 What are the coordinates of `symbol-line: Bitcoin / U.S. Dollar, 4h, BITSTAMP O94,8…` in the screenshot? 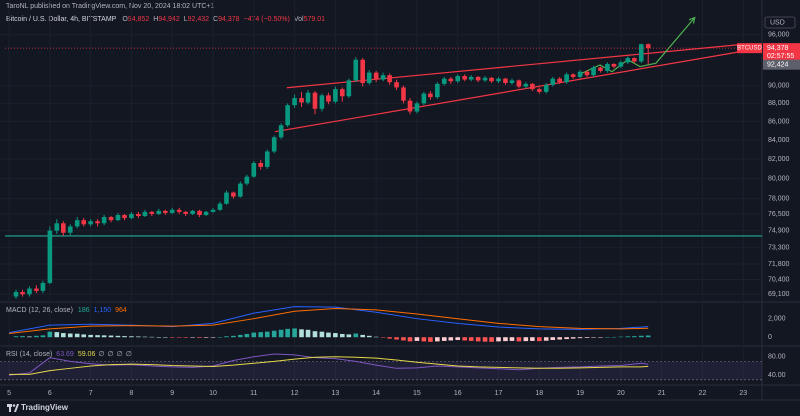 It's located at (165, 19).